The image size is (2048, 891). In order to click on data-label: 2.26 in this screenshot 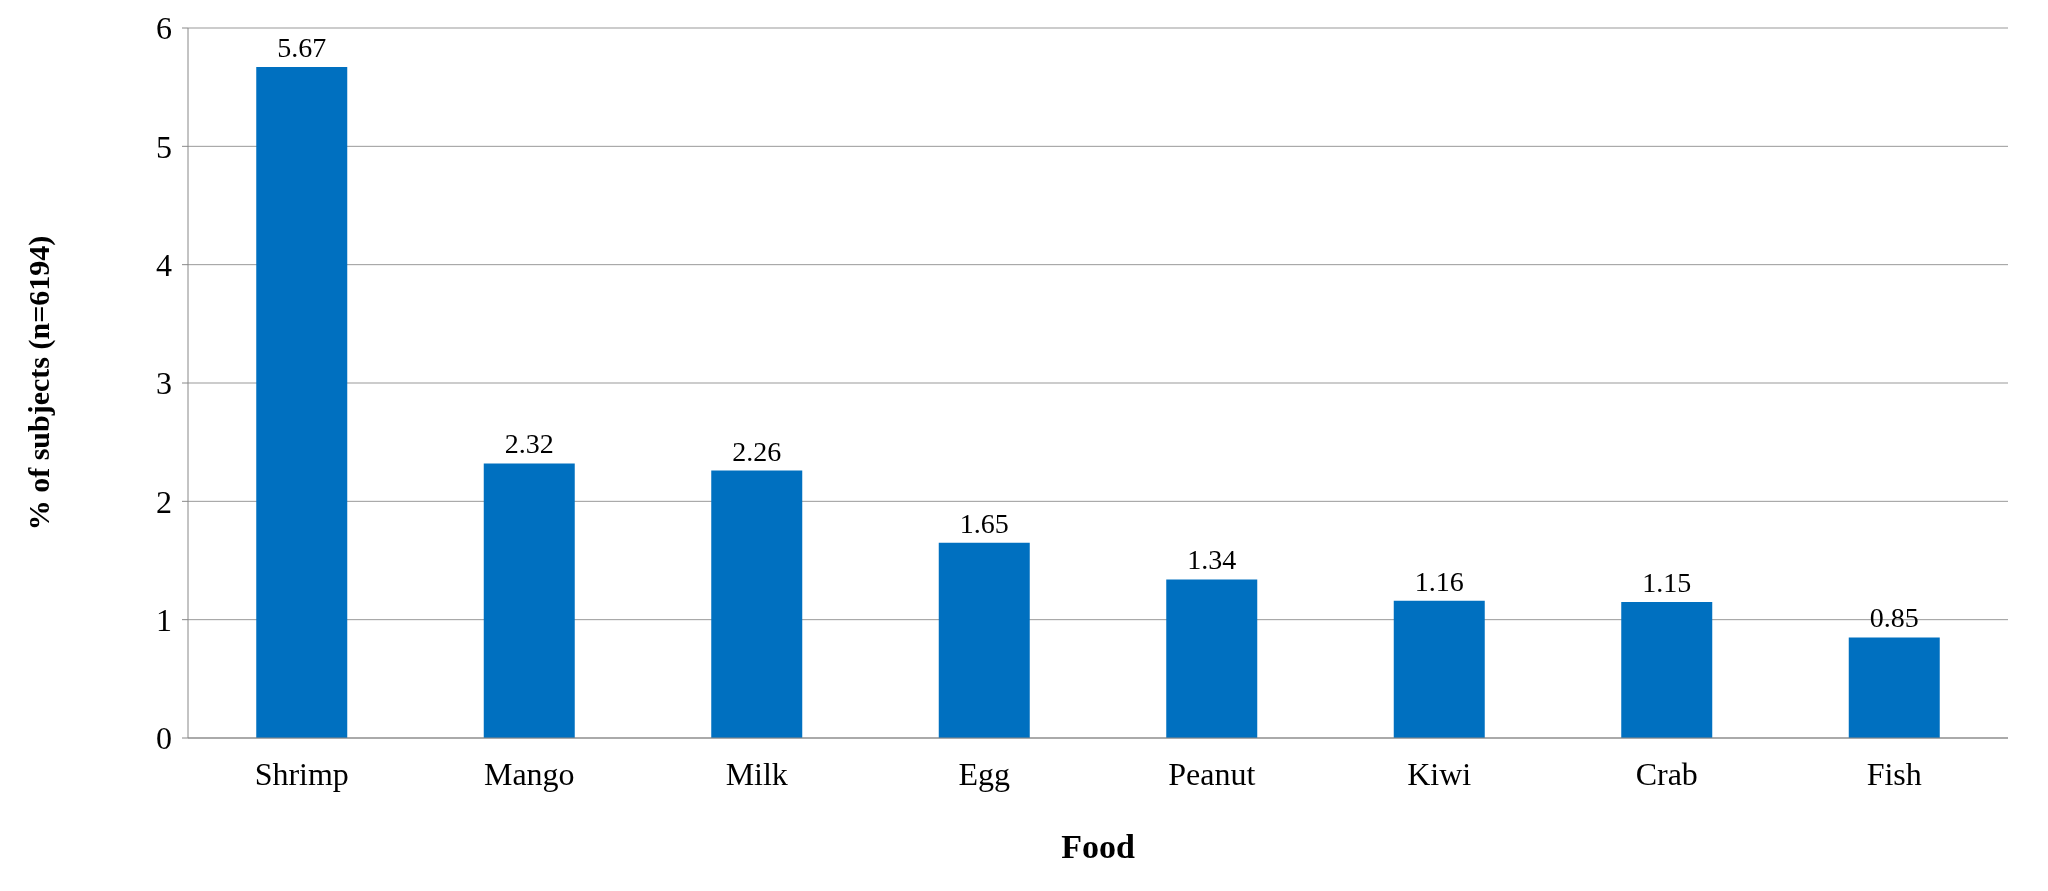, I will do `click(757, 451)`.